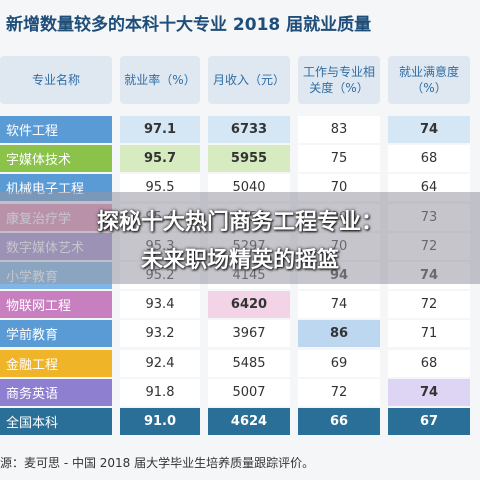  What do you see at coordinates (56, 334) in the screenshot?
I see `row-label: 学前教育` at bounding box center [56, 334].